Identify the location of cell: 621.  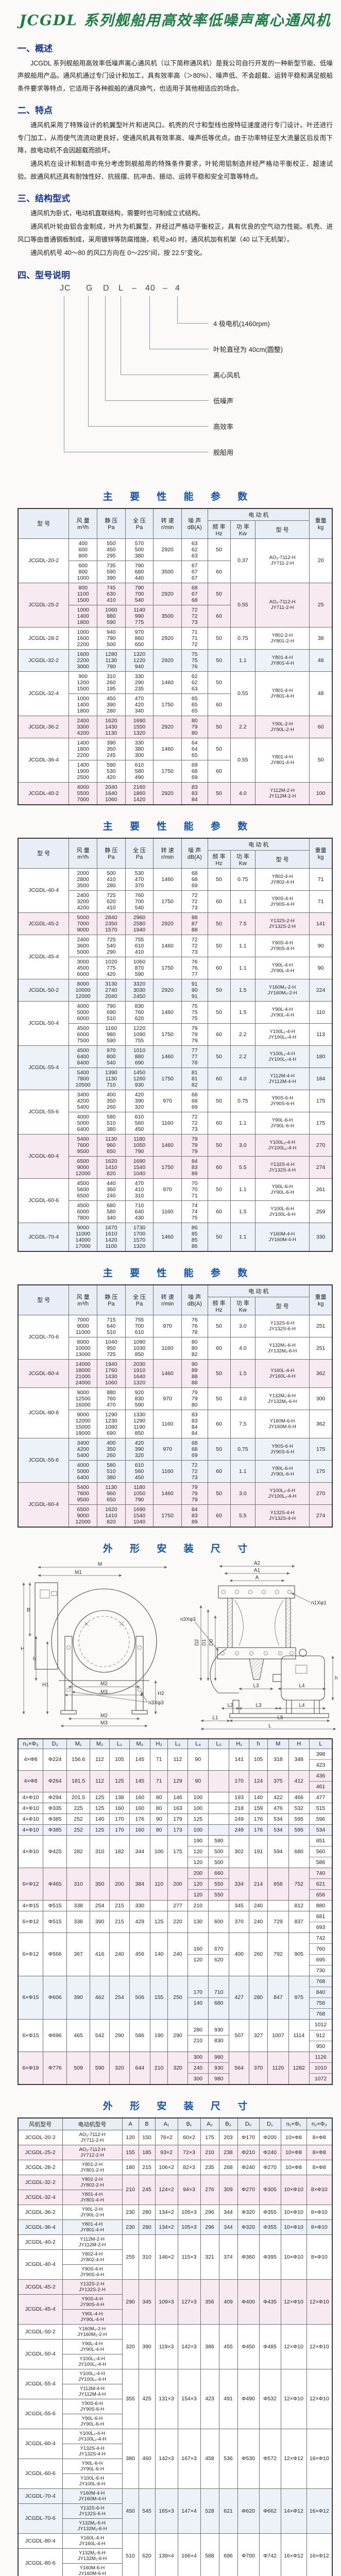
(228, 2511).